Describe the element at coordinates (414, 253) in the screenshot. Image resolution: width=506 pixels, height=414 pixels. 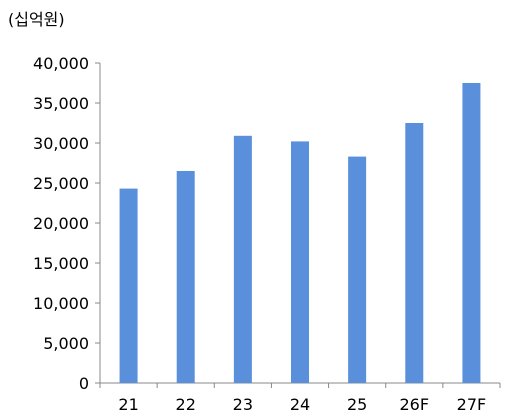
I see `bar-26F` at that location.